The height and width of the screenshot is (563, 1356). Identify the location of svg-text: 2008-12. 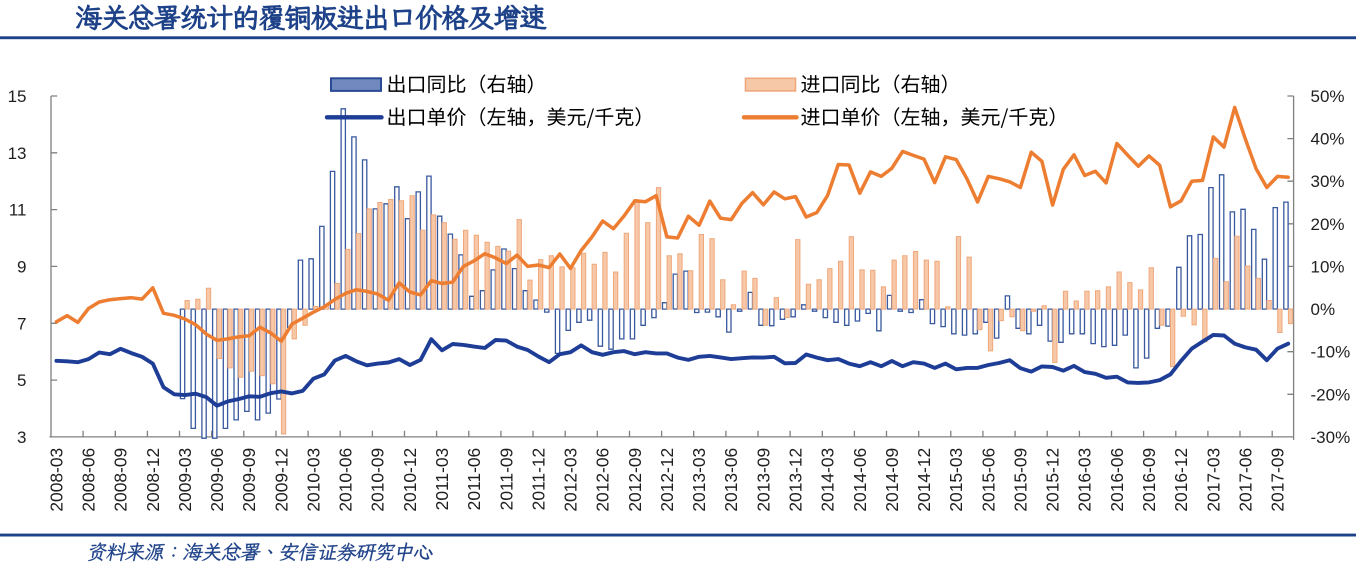
(153, 480).